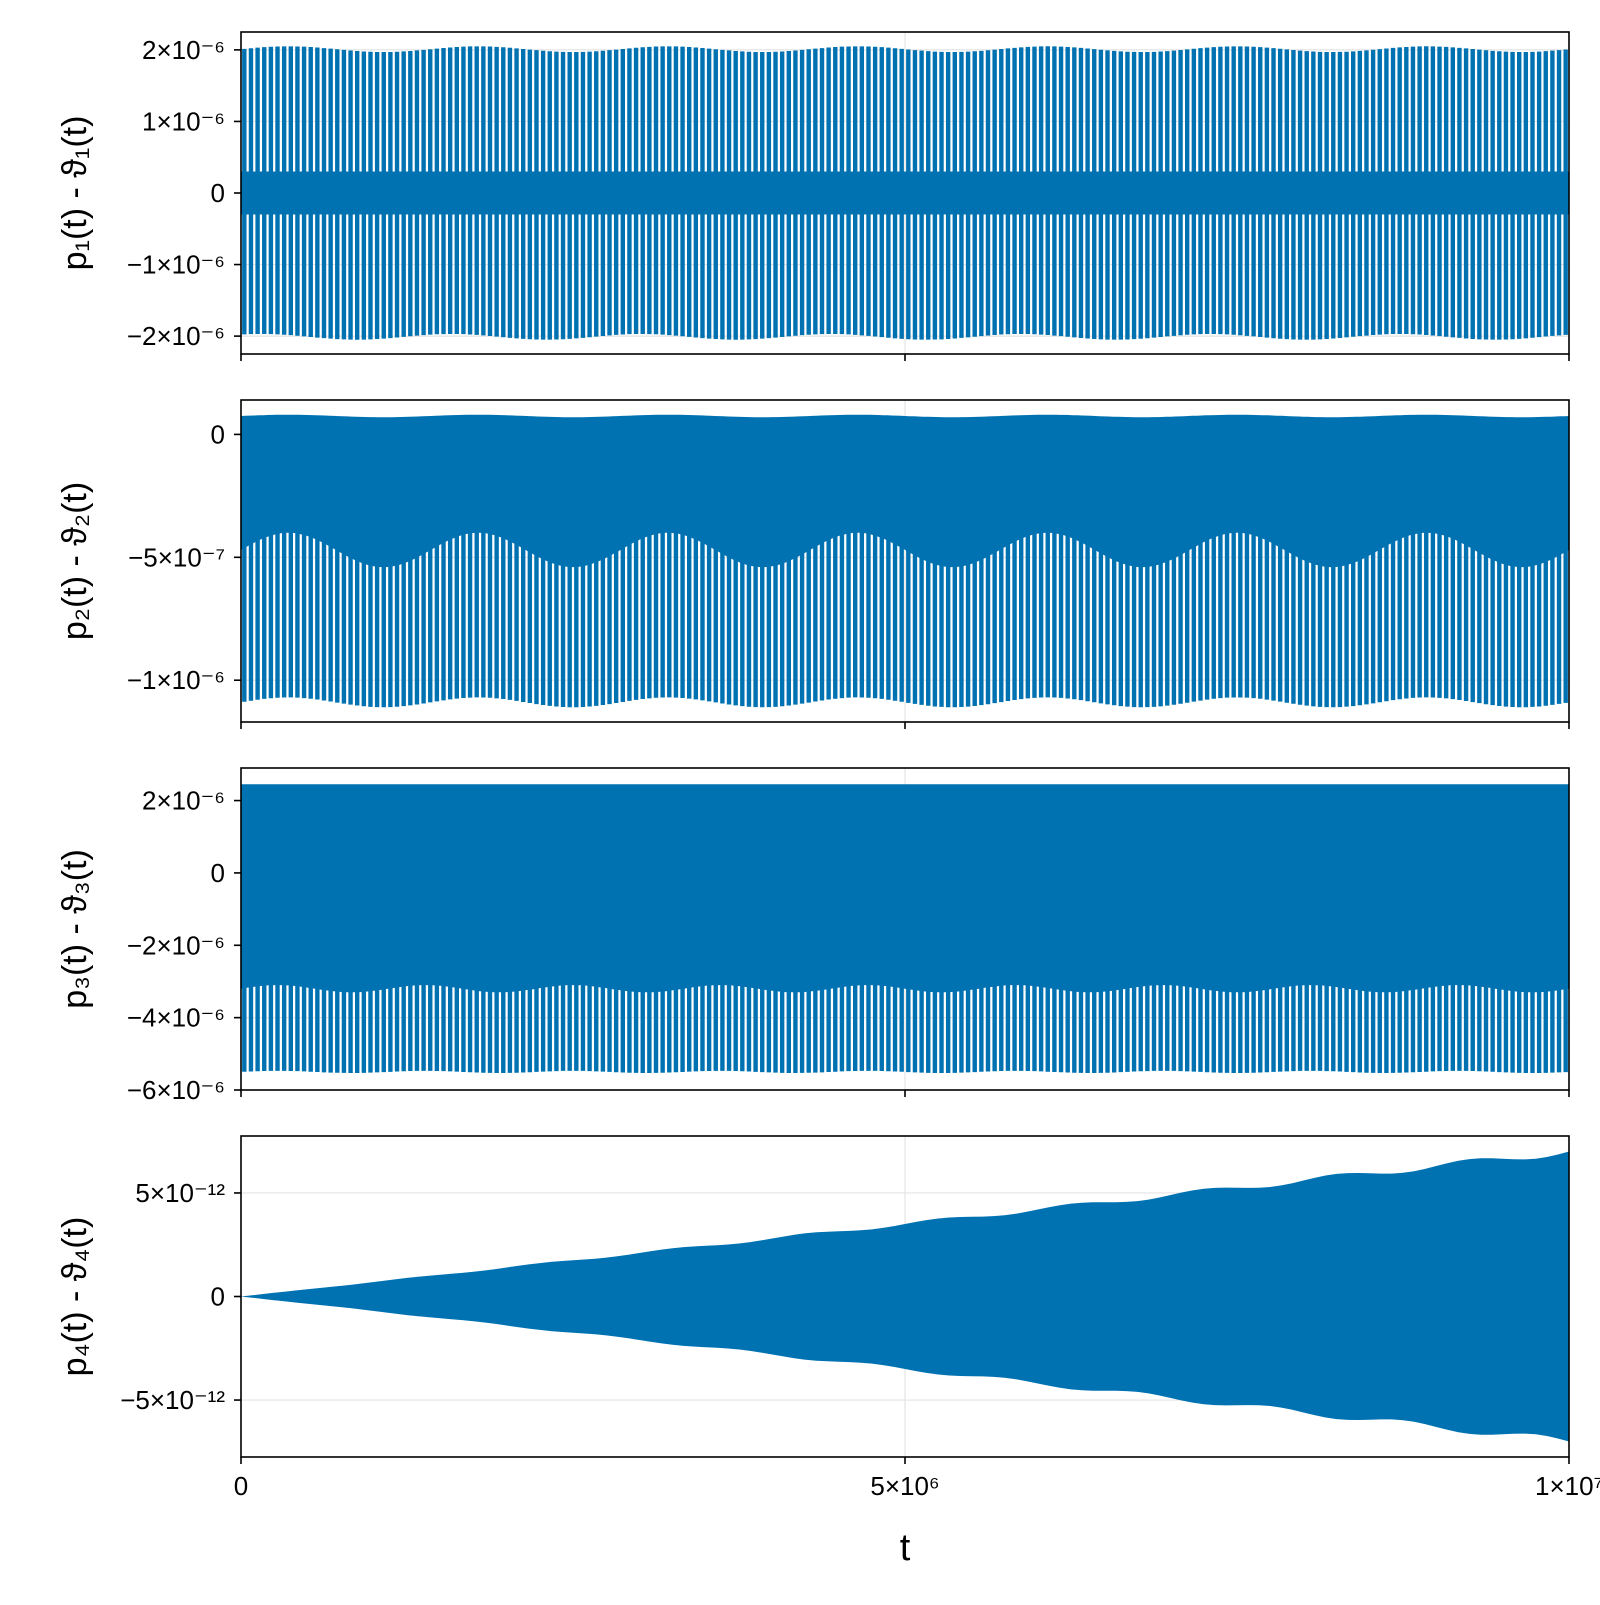  What do you see at coordinates (176, 1018) in the screenshot?
I see `y-tick-label: −4×10⁻⁶` at bounding box center [176, 1018].